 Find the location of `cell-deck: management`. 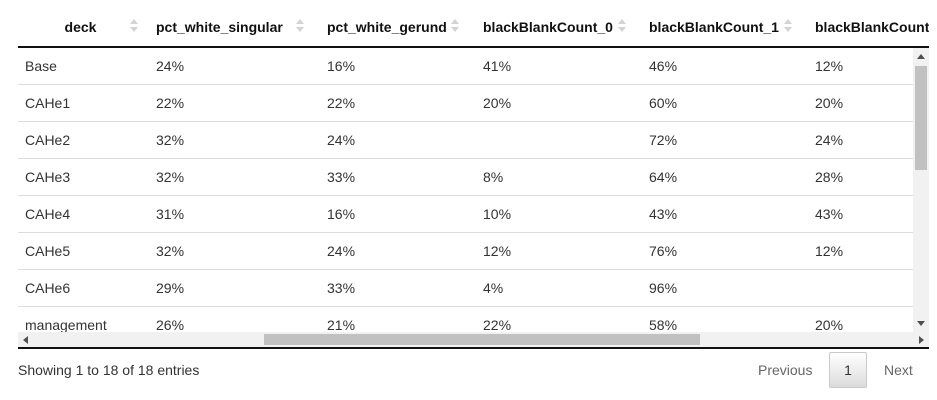

cell-deck: management is located at coordinates (66, 324).